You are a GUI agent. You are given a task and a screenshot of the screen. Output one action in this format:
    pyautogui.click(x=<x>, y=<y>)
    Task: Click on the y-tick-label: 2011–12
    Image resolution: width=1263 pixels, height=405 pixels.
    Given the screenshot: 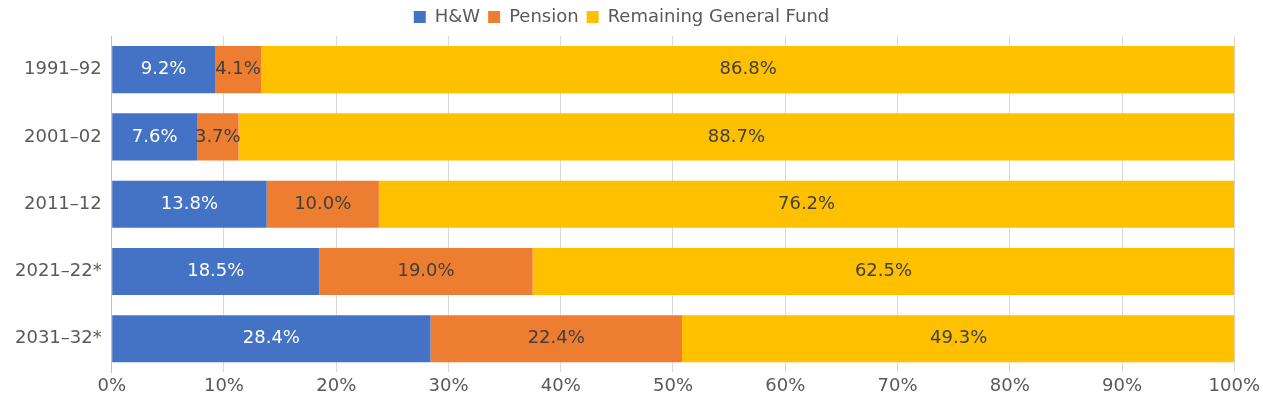 What is the action you would take?
    pyautogui.click(x=62, y=202)
    